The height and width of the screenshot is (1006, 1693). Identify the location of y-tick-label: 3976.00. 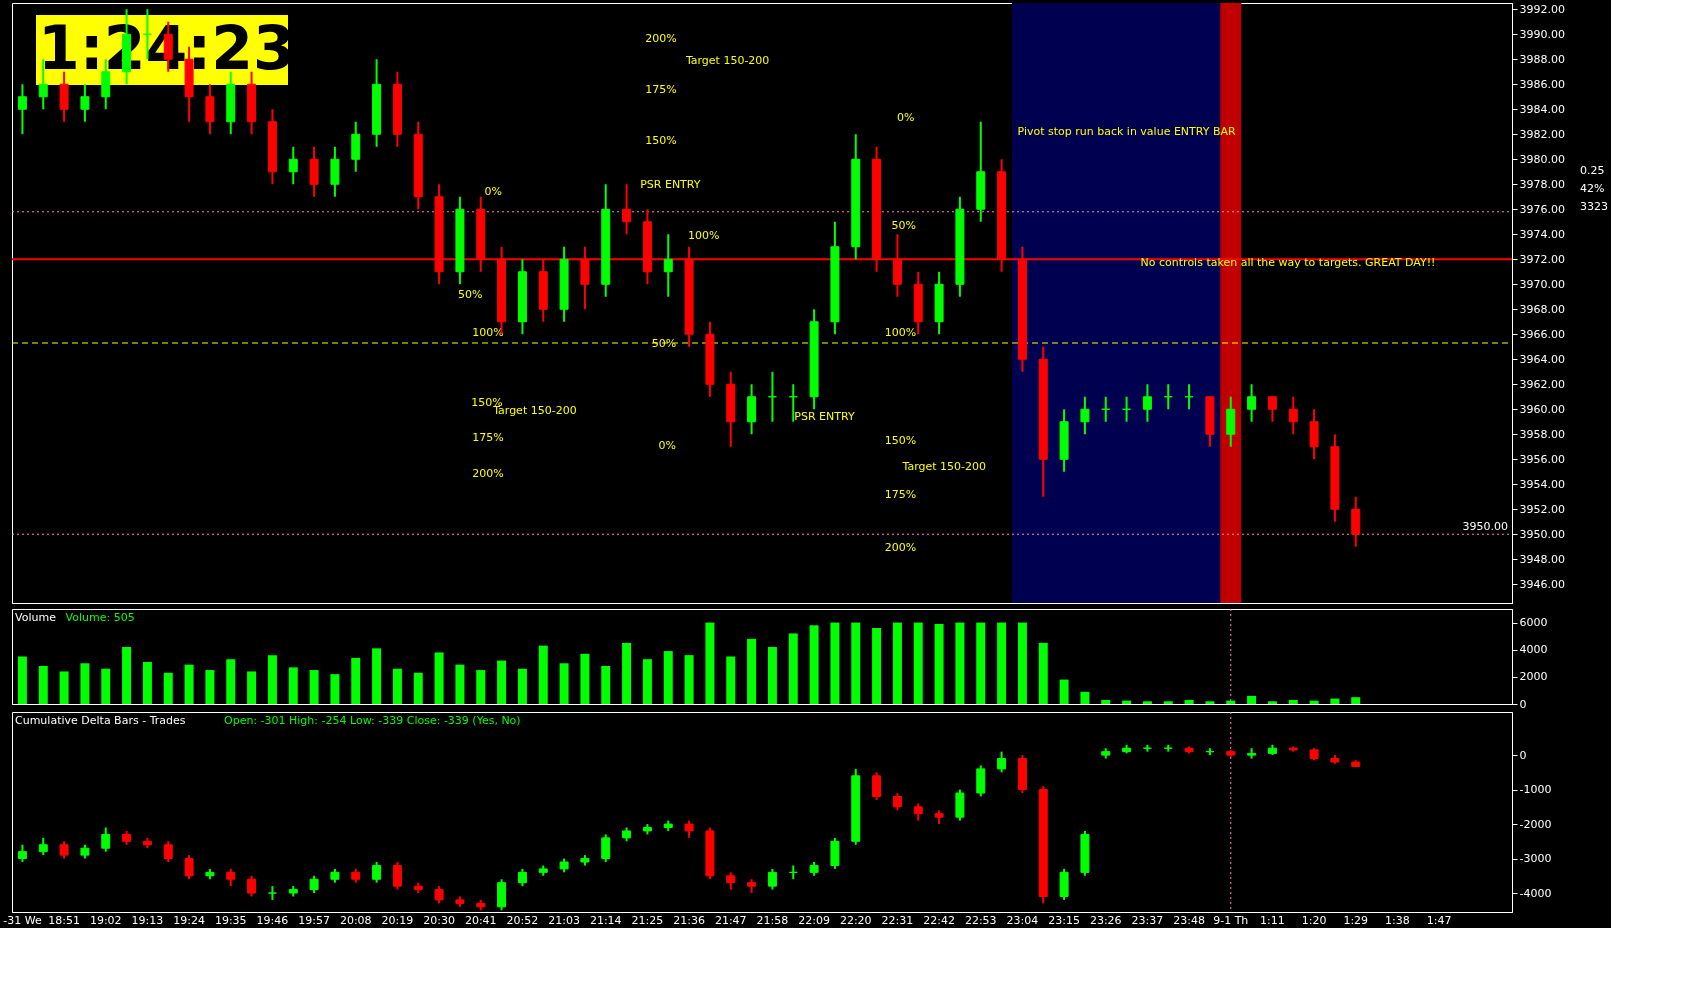
(1542, 209).